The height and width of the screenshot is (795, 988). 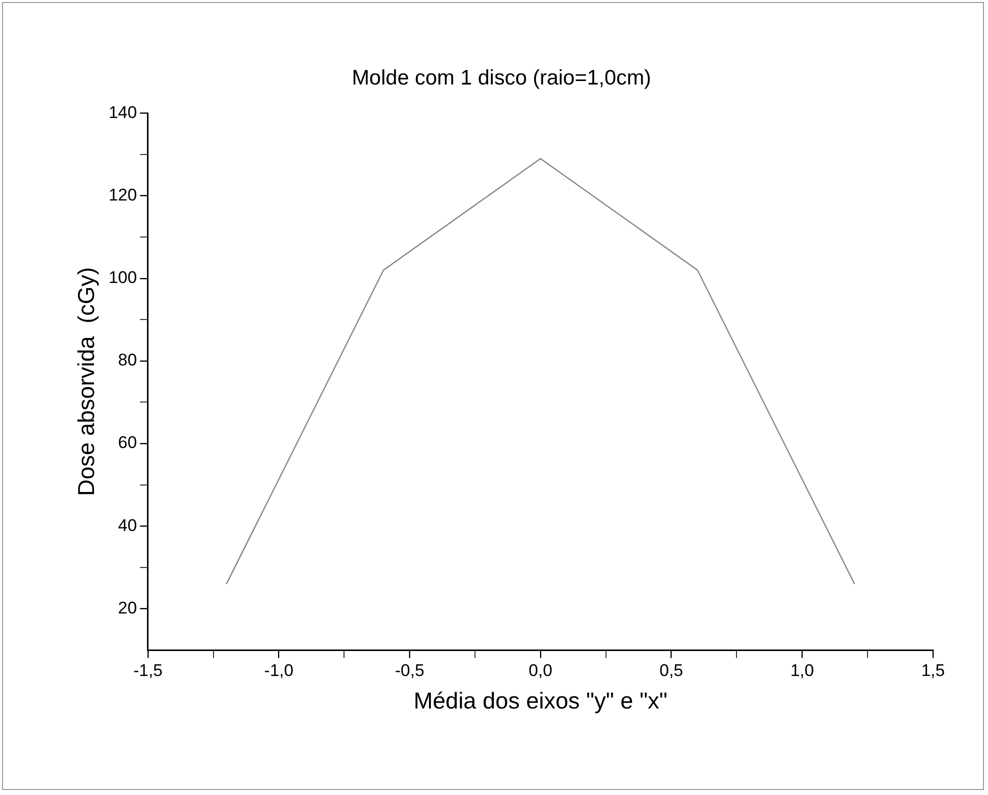 What do you see at coordinates (86, 381) in the screenshot?
I see `y-axis-title: Dose absorvida (cGy)` at bounding box center [86, 381].